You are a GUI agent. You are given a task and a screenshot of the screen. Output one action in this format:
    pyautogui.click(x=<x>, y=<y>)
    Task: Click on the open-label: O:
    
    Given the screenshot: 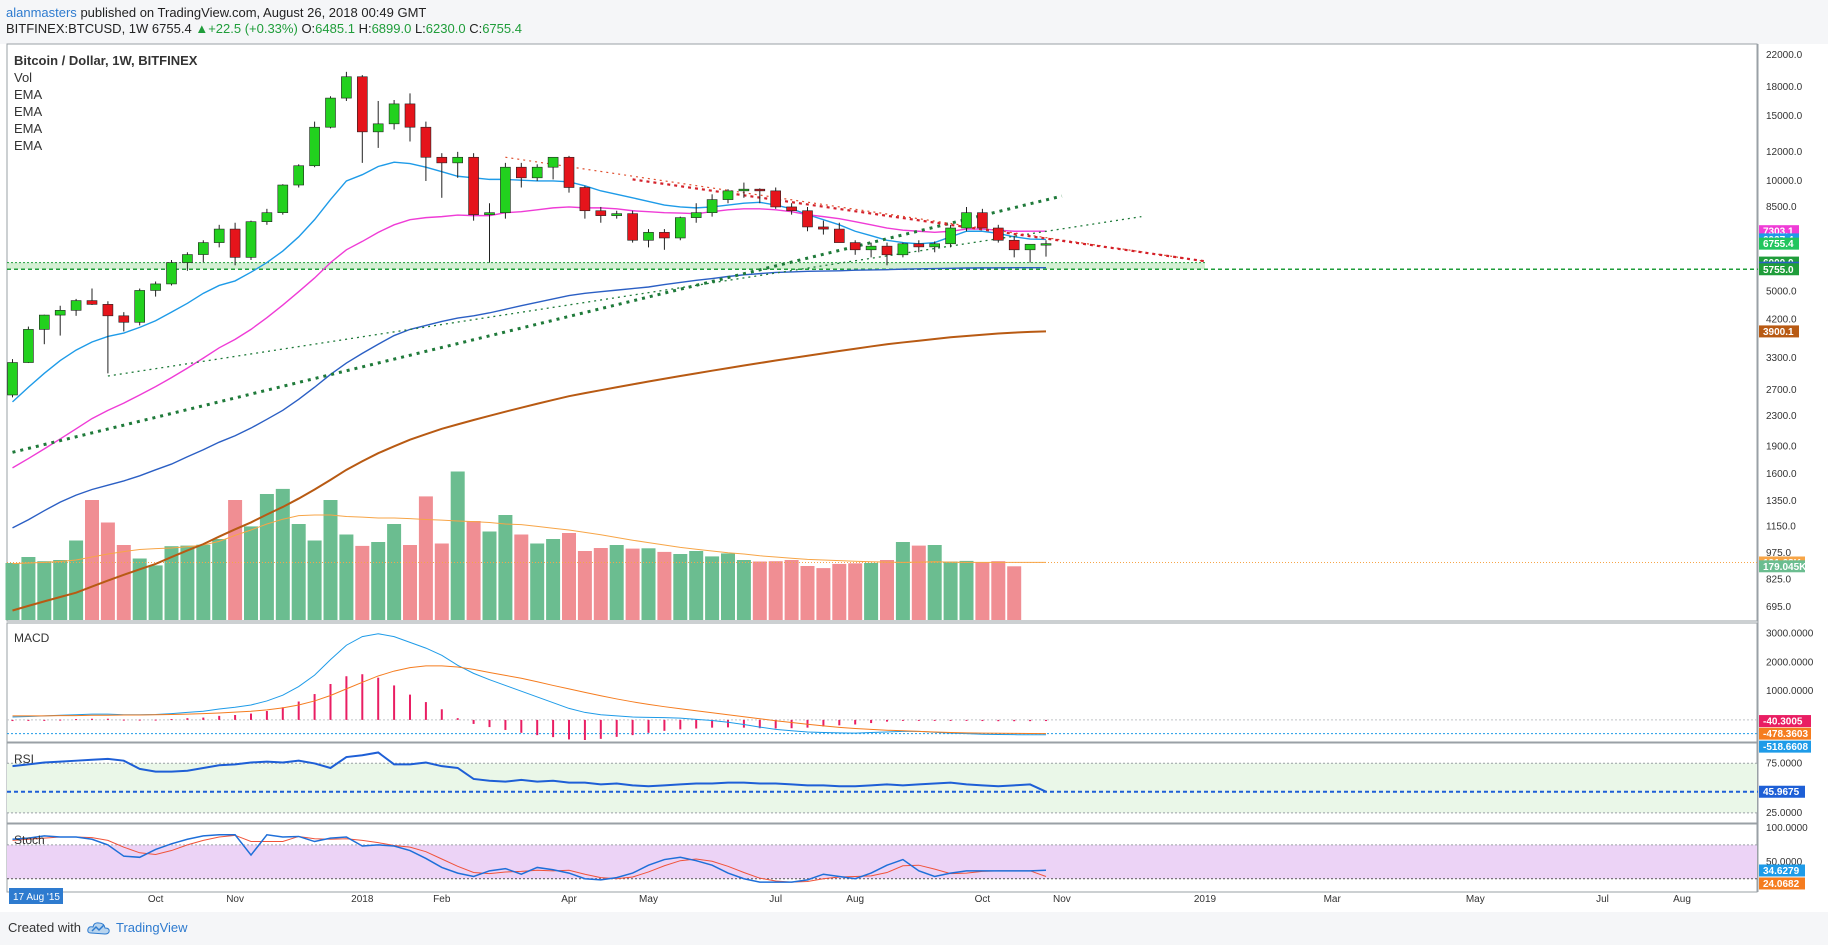 What is the action you would take?
    pyautogui.click(x=308, y=28)
    